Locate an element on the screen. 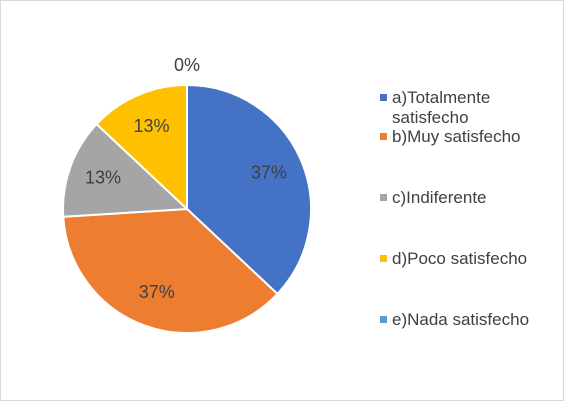 This screenshot has width=564, height=401. legend-item: c)Indiferente is located at coordinates (465, 198).